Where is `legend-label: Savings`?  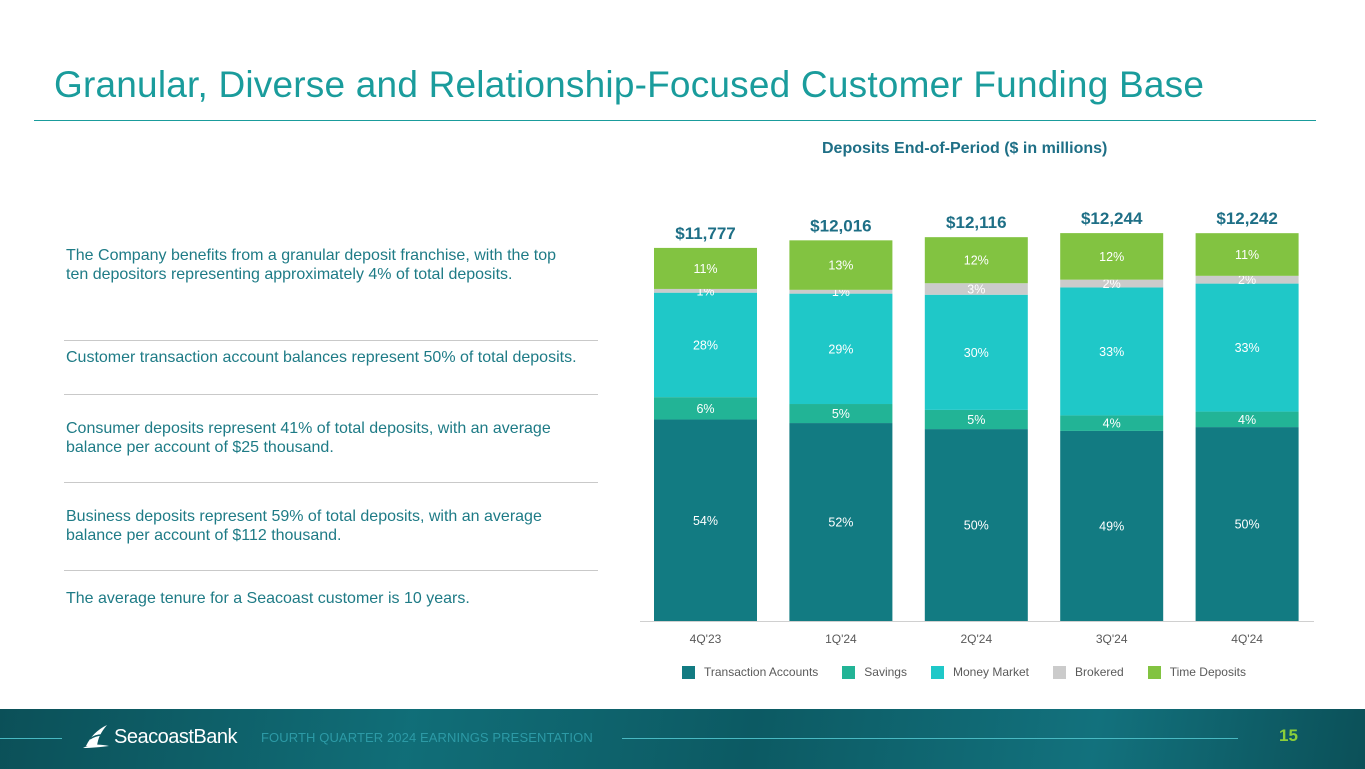
legend-label: Savings is located at coordinates (885, 672).